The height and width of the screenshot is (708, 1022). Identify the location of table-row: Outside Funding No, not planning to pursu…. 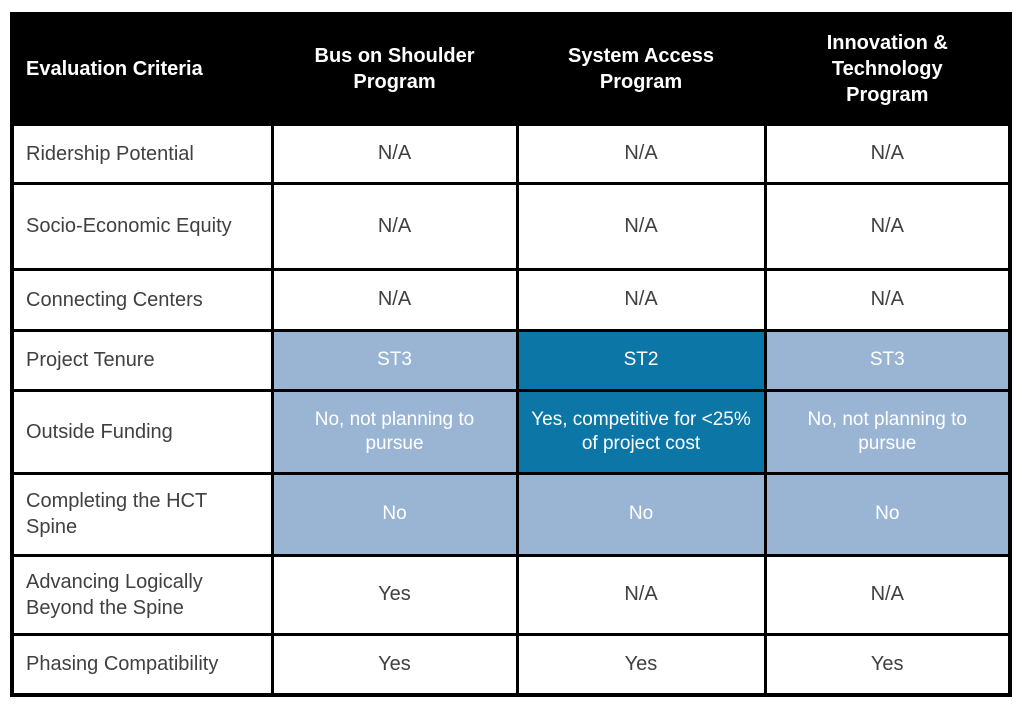
(511, 431).